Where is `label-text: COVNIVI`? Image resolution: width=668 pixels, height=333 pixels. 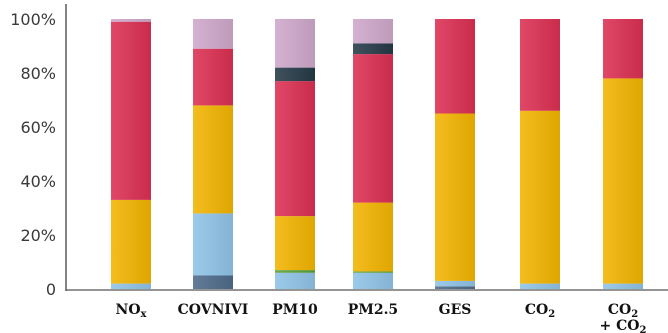 label-text: COVNIVI is located at coordinates (213, 310).